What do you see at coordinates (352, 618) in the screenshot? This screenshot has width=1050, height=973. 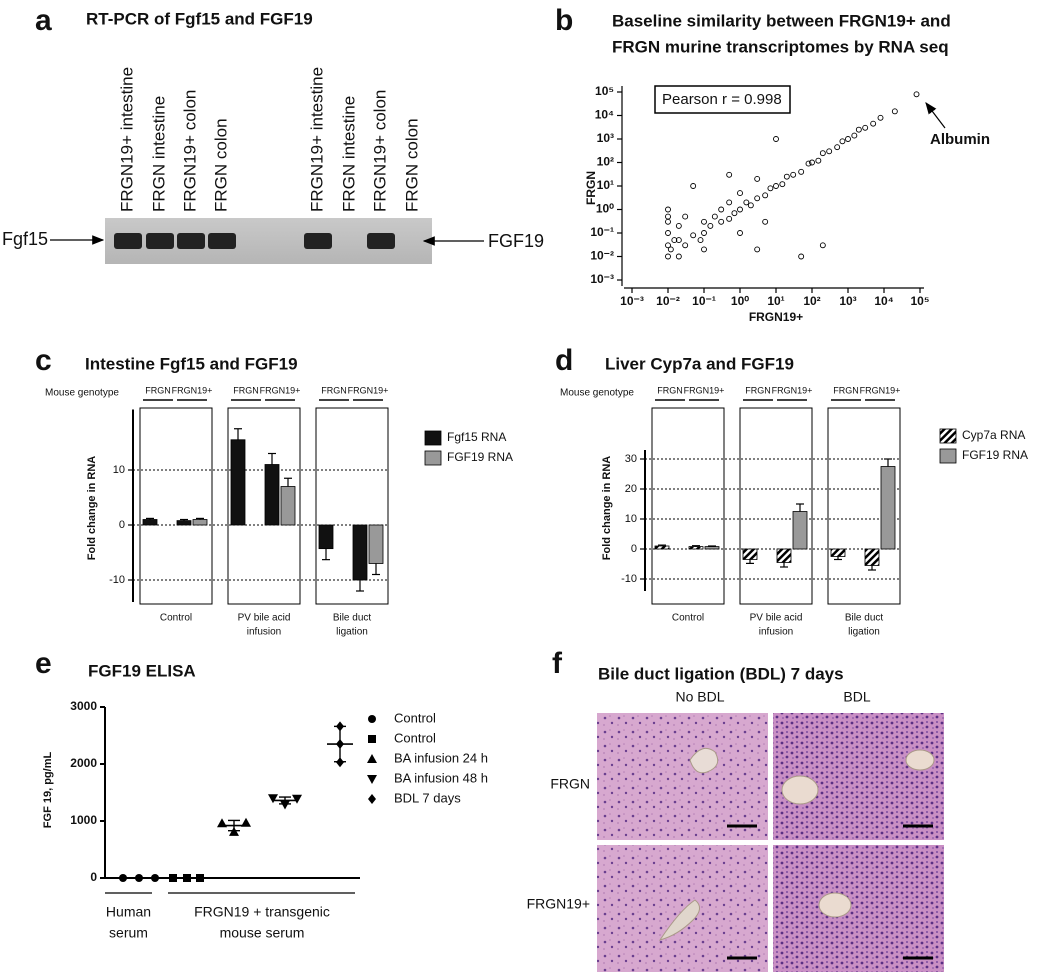 I see `group-label: Bile duct` at bounding box center [352, 618].